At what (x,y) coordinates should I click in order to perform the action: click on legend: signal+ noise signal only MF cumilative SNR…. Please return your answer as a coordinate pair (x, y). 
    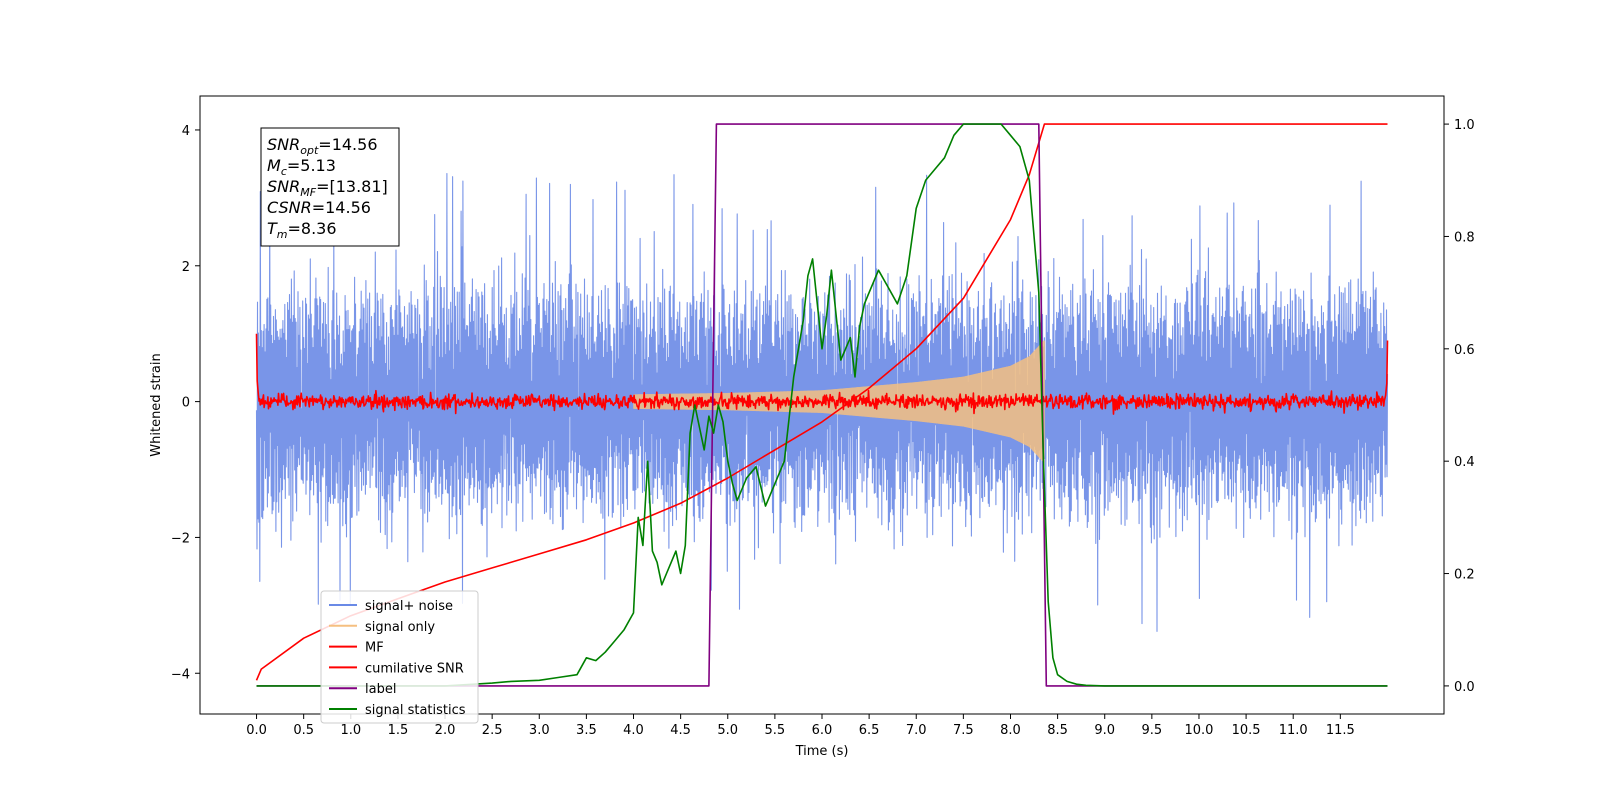
    Looking at the image, I should click on (399, 657).